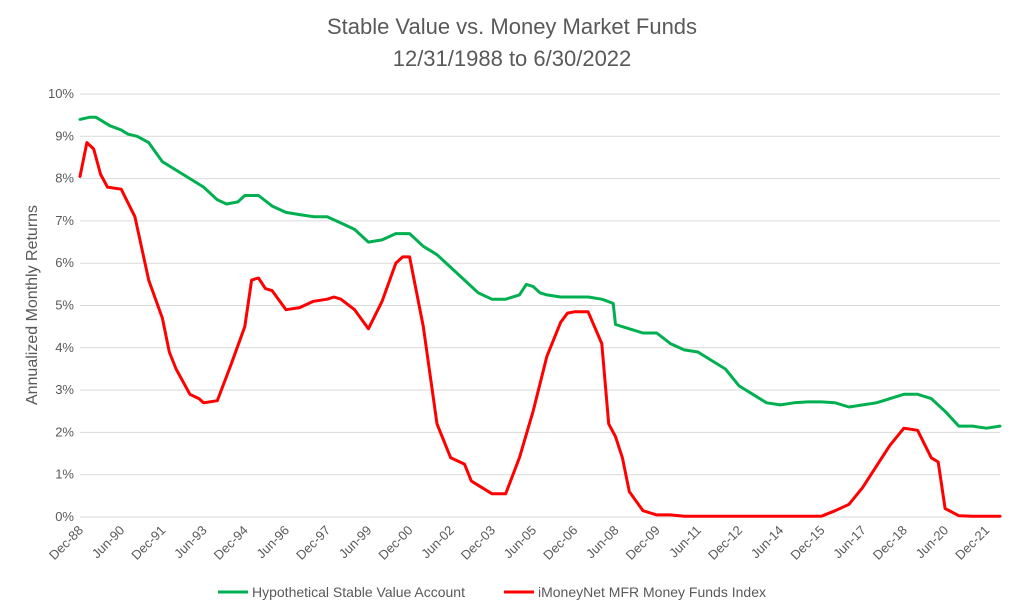 The image size is (1024, 614). I want to click on y-tick-label: 0%, so click(64, 516).